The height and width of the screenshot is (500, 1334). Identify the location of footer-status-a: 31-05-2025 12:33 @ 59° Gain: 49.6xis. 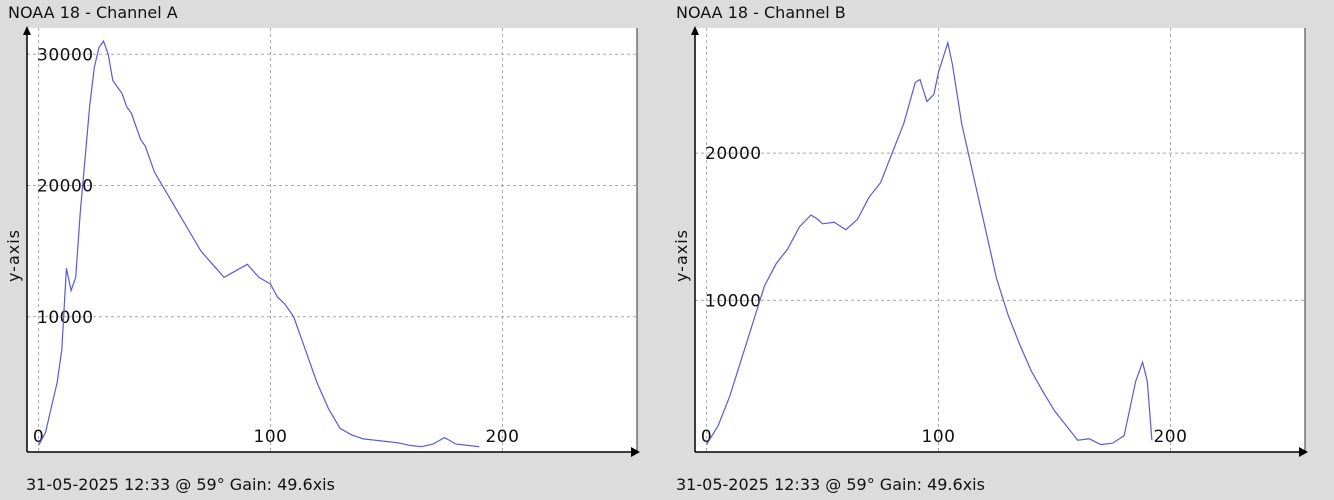
(180, 484).